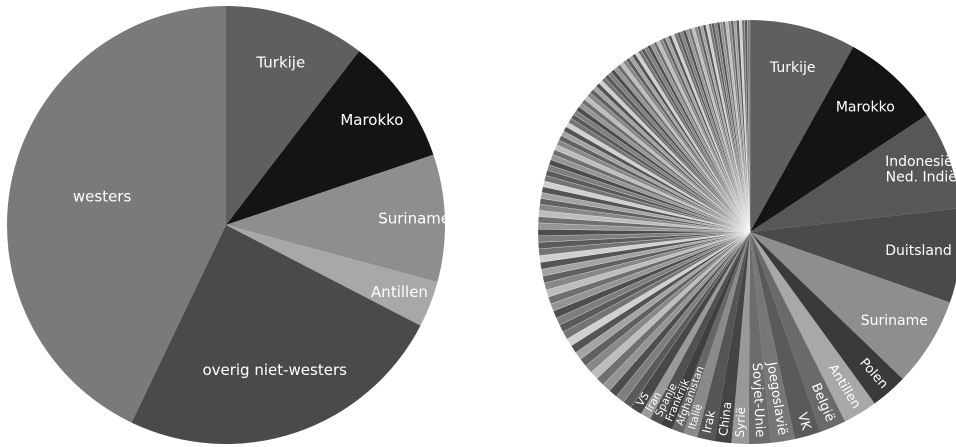  I want to click on slice-irak, so click(723, 336).